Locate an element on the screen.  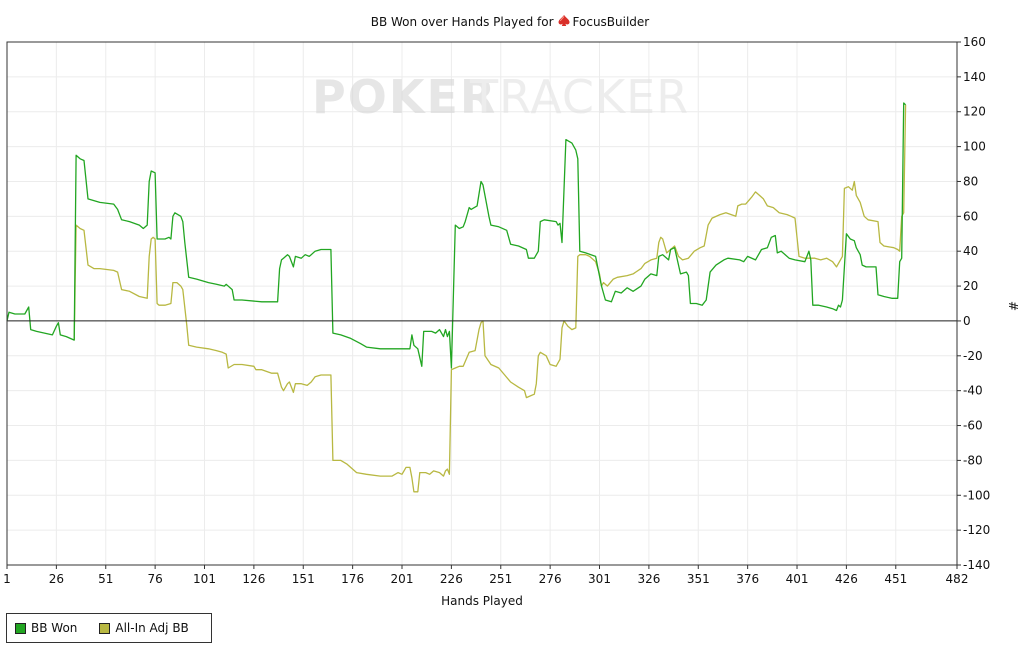
spade-icon is located at coordinates (564, 20).